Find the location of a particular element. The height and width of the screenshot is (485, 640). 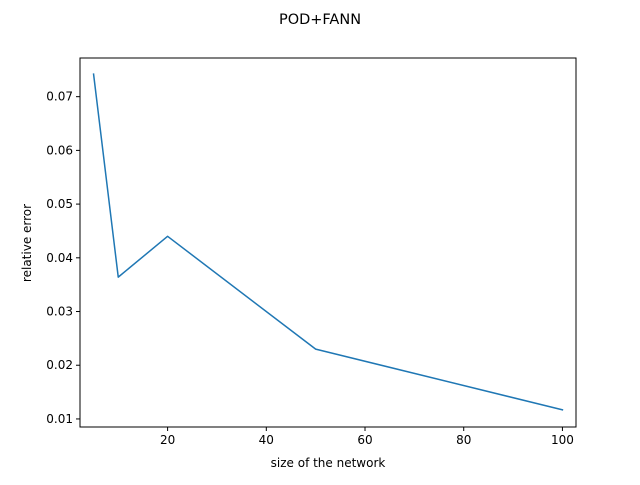

y-axis-label: relative error is located at coordinates (27, 243).